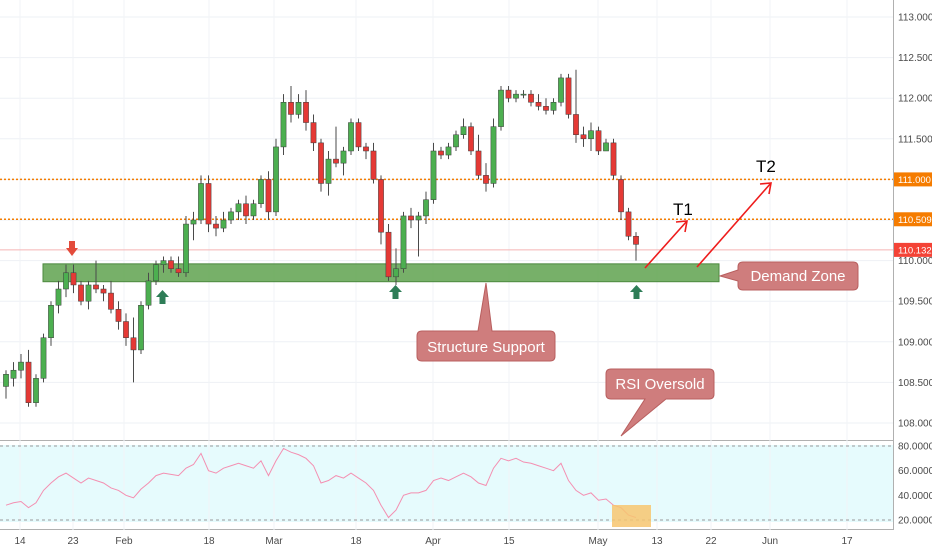 The width and height of the screenshot is (932, 550). Describe the element at coordinates (683, 209) in the screenshot. I see `t1-label: T1` at that location.